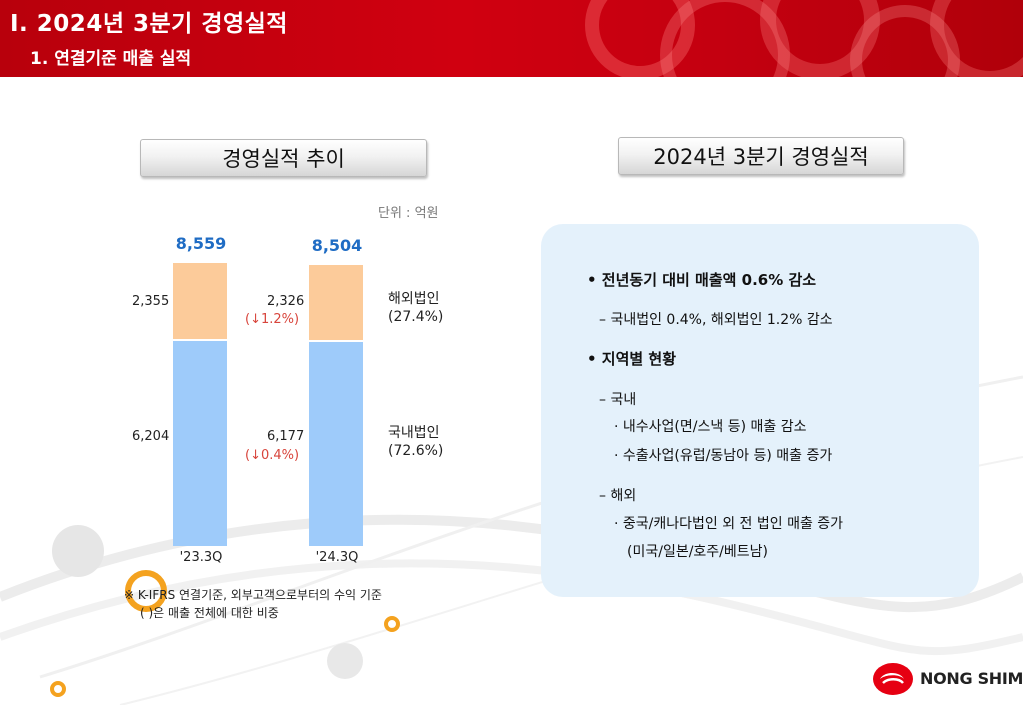 The image size is (1023, 705). I want to click on summary-domestic-item-1: · 내수사업(면/스낵 등) 매출 감소, so click(710, 427).